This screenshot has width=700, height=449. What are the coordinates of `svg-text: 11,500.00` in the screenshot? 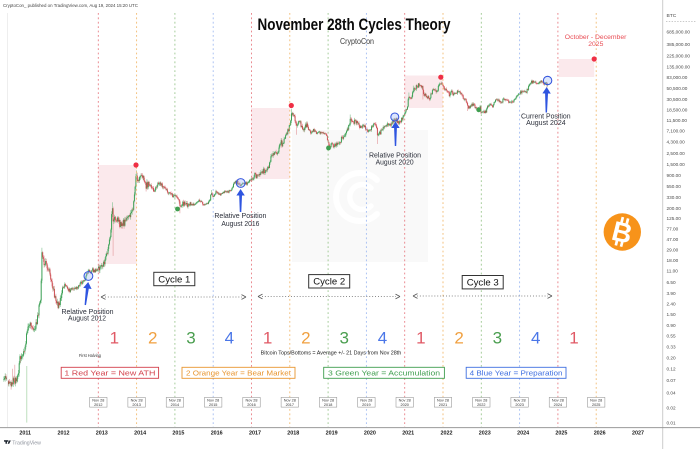 It's located at (677, 120).